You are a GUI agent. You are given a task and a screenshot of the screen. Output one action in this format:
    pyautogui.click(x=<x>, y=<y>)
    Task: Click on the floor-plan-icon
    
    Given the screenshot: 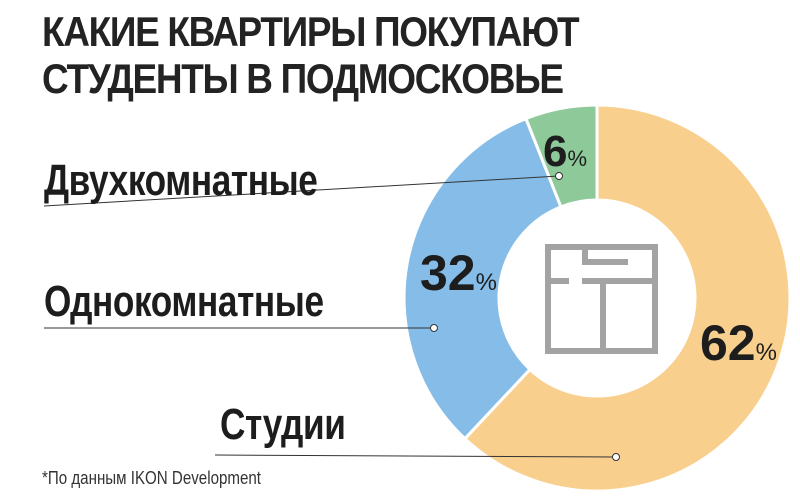 What is the action you would take?
    pyautogui.click(x=601, y=299)
    